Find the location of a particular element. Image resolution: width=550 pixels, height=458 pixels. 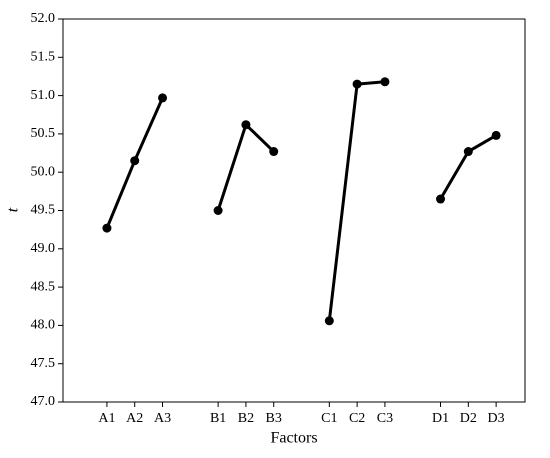

y-tick-label: 51.0 is located at coordinates (43, 95).